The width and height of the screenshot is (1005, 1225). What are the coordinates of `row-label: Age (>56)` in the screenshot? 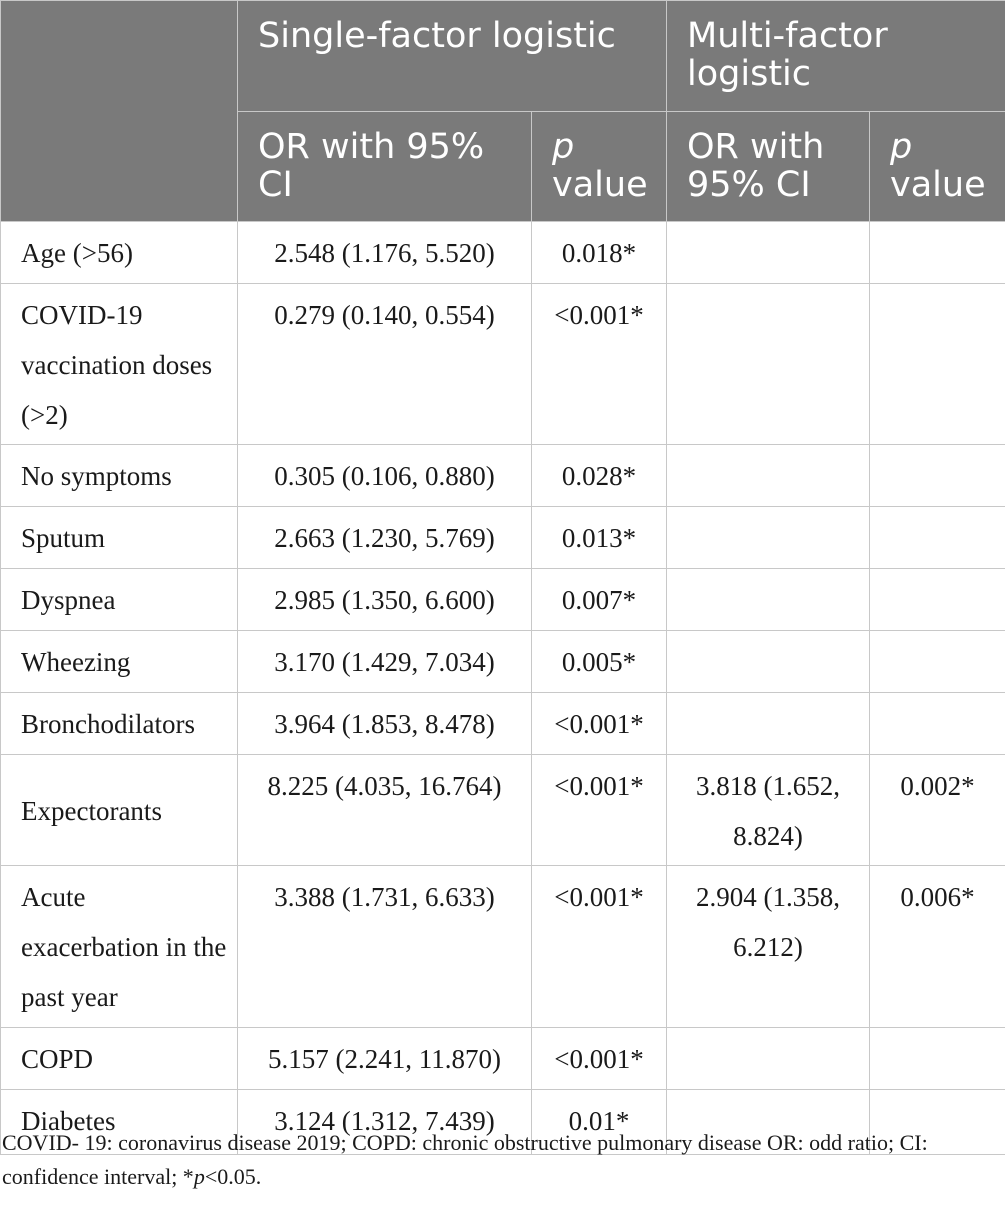 It's located at (119, 252).